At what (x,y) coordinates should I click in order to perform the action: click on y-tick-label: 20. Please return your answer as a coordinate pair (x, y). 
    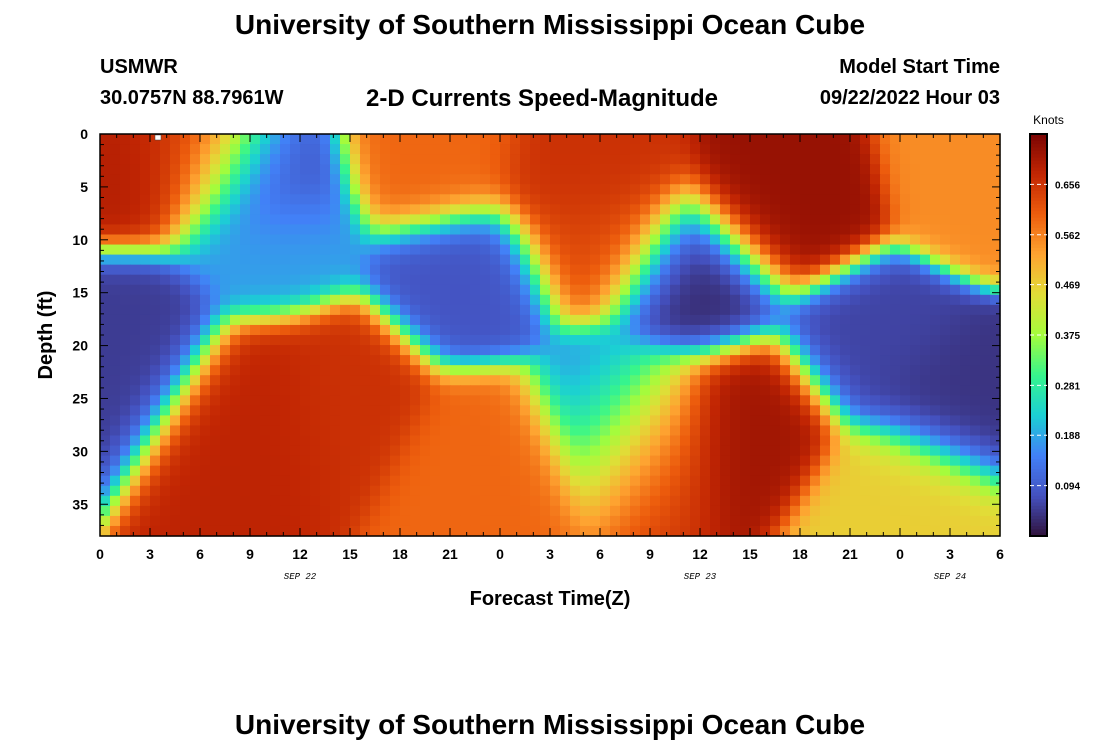
    Looking at the image, I should click on (80, 346).